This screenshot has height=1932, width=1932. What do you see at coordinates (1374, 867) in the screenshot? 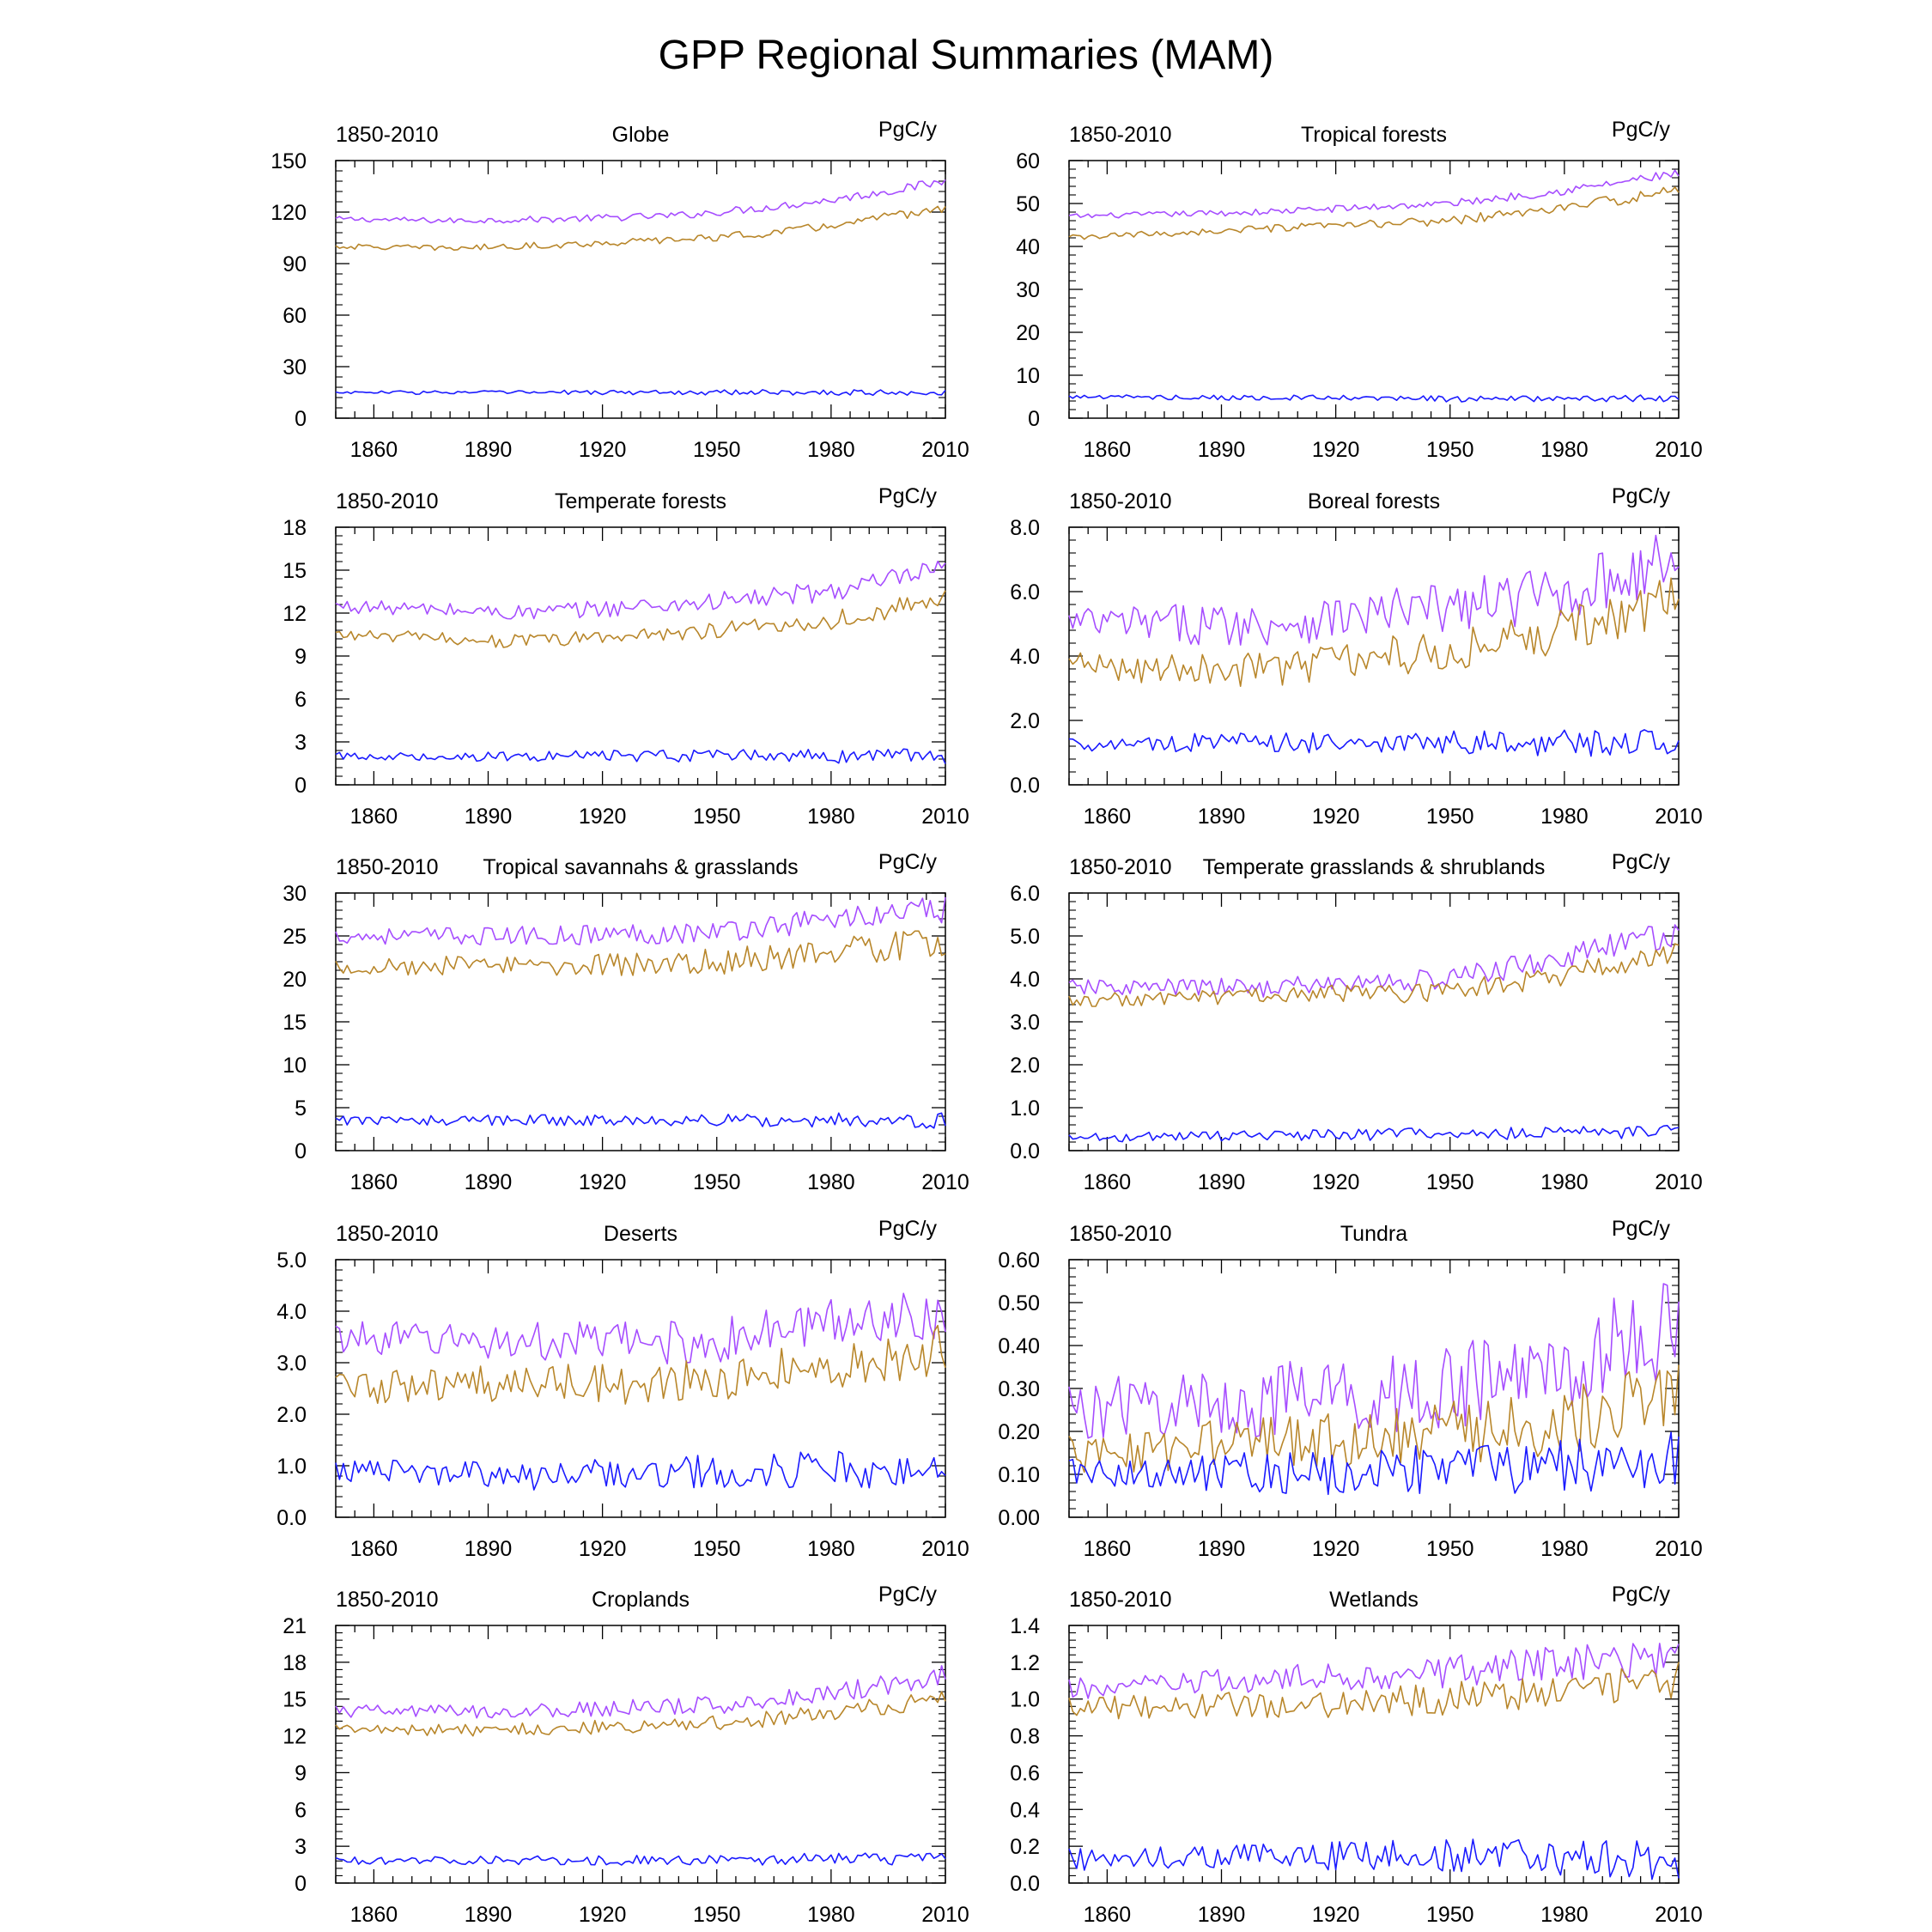
I see `panel-title: Temperate grasslands & shrublands` at bounding box center [1374, 867].